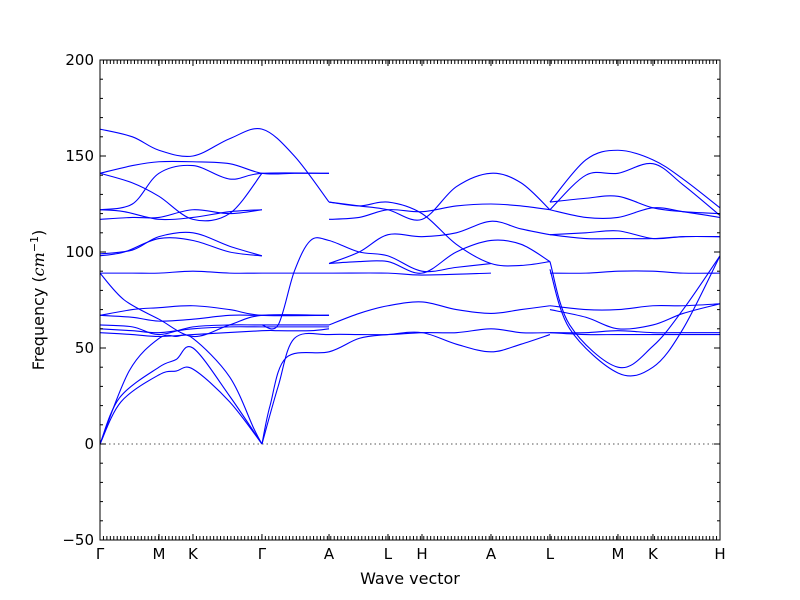 Image resolution: width=800 pixels, height=600 pixels. I want to click on y-axis-label-unit: cm, so click(38, 264).